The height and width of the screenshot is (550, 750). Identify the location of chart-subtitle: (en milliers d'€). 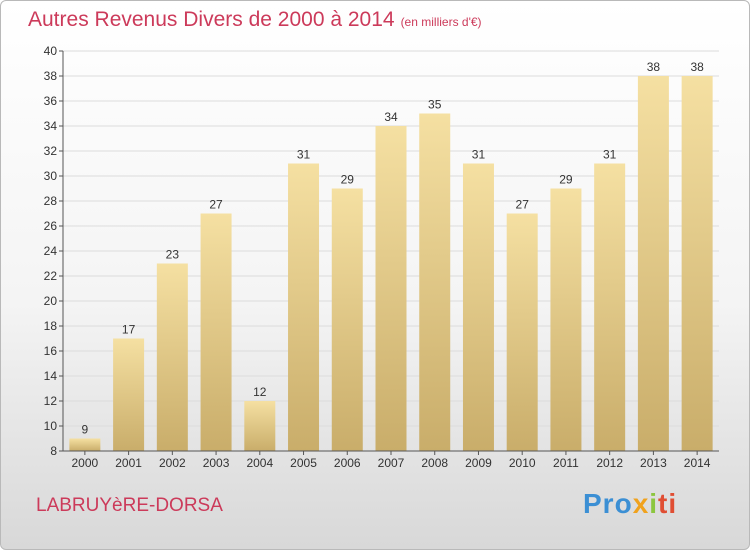
(441, 22).